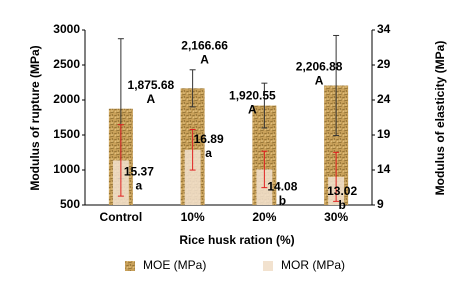  I want to click on value-label: 2,166.66, so click(204, 46).